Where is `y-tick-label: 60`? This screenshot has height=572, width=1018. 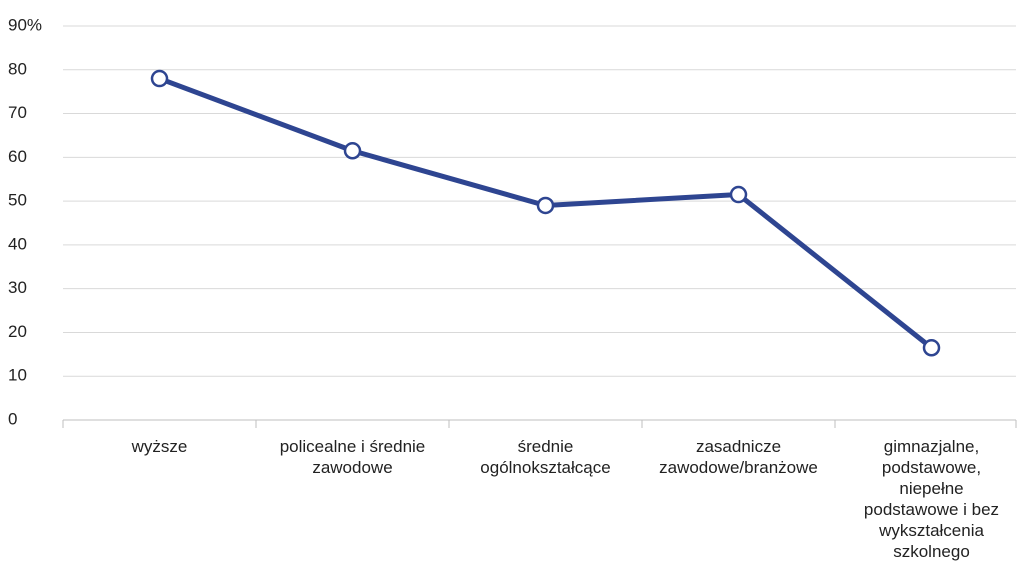 y-tick-label: 60 is located at coordinates (17, 156).